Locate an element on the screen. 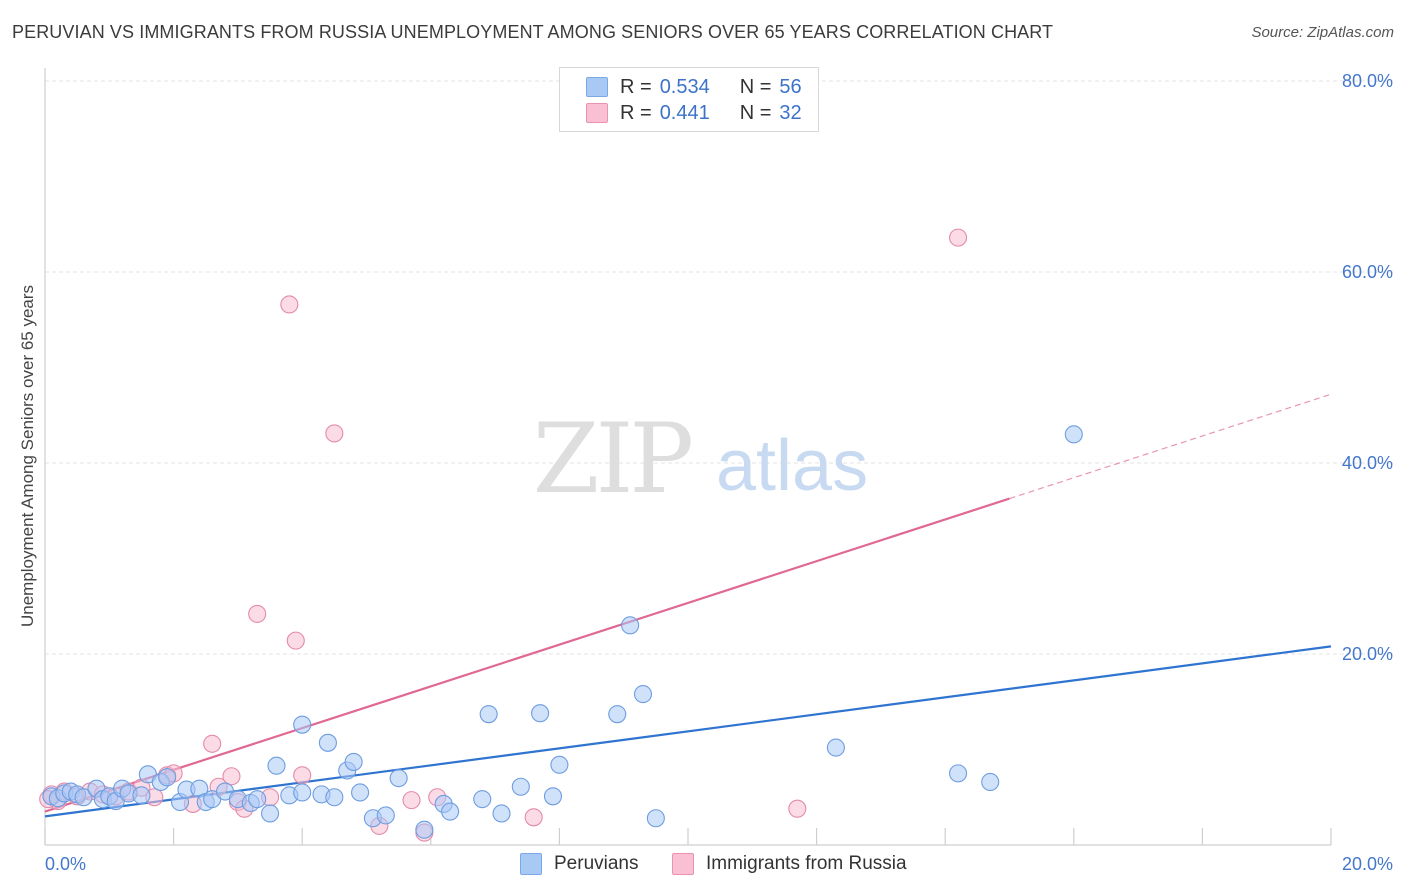  trend-line-russia-extension is located at coordinates (1170, 446).